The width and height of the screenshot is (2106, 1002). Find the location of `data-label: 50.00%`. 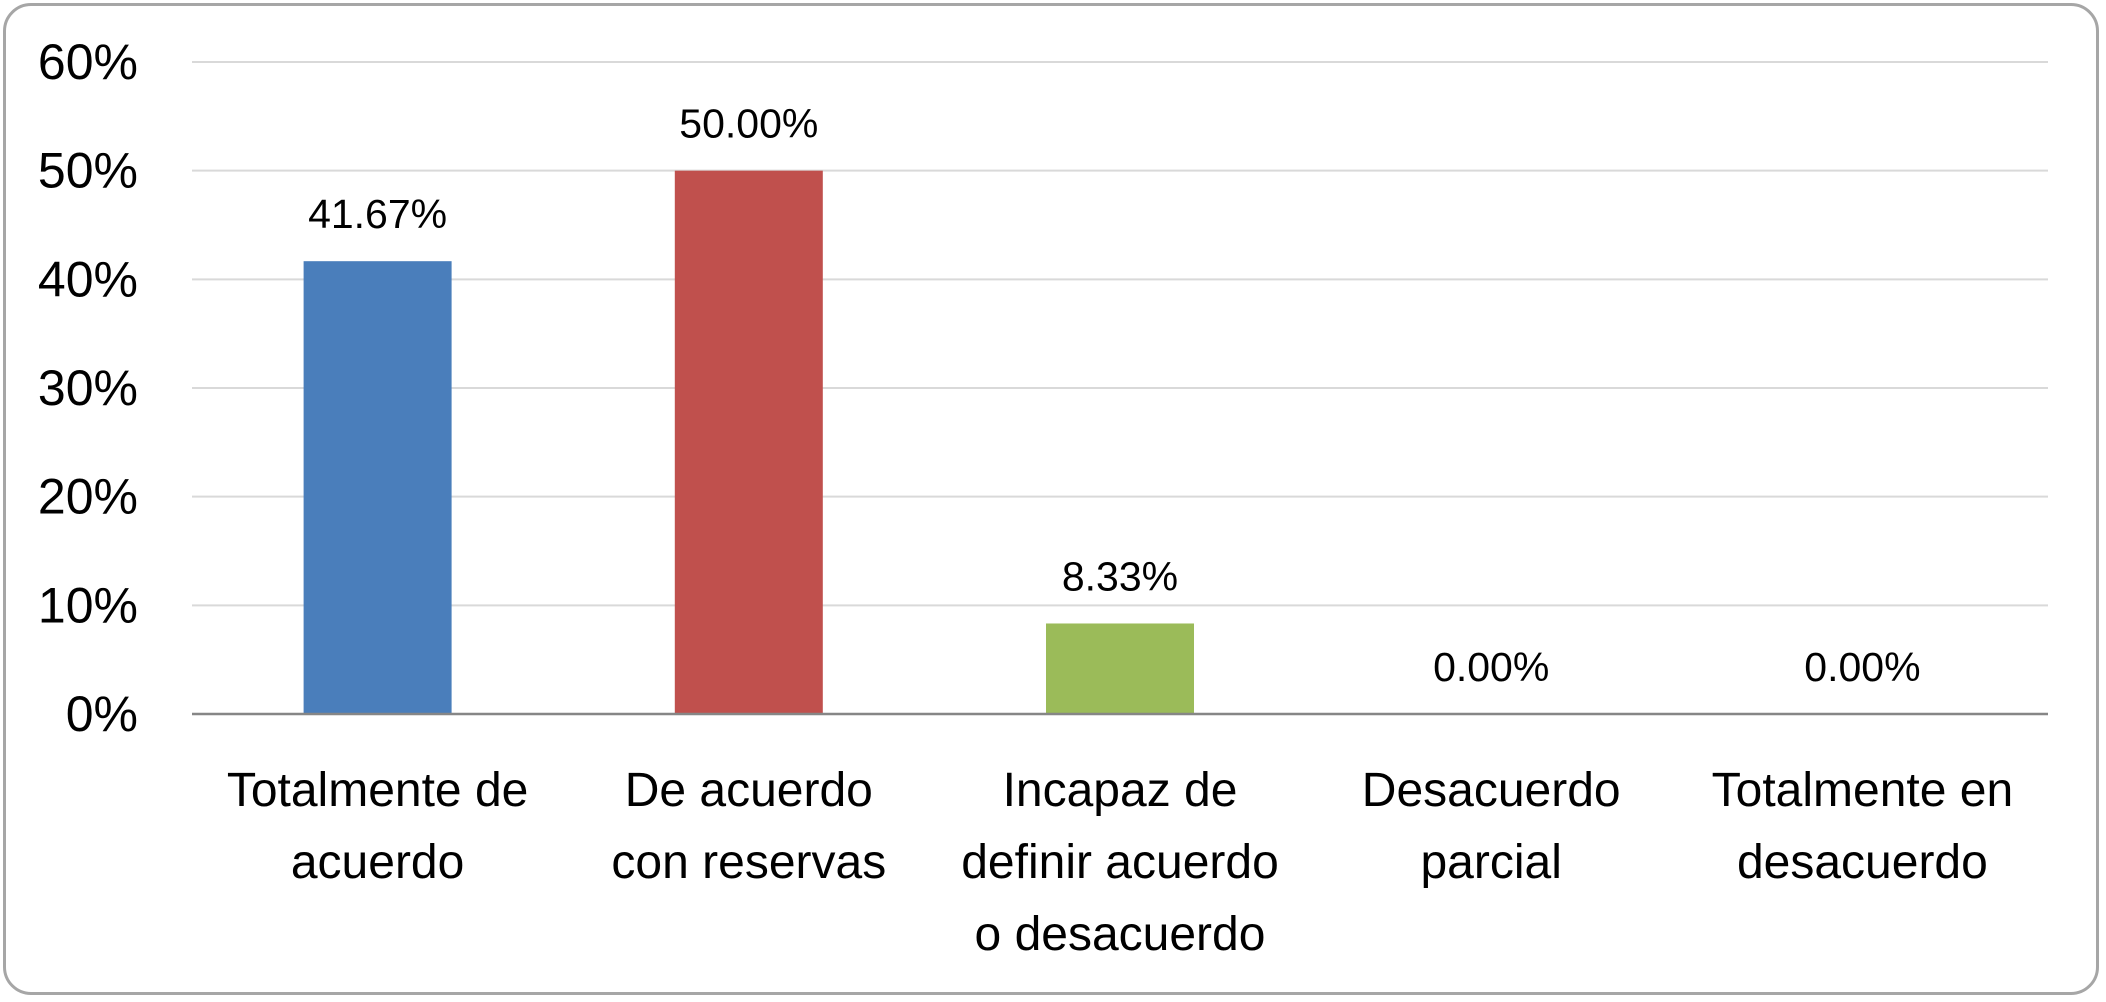

data-label: 50.00% is located at coordinates (748, 124).